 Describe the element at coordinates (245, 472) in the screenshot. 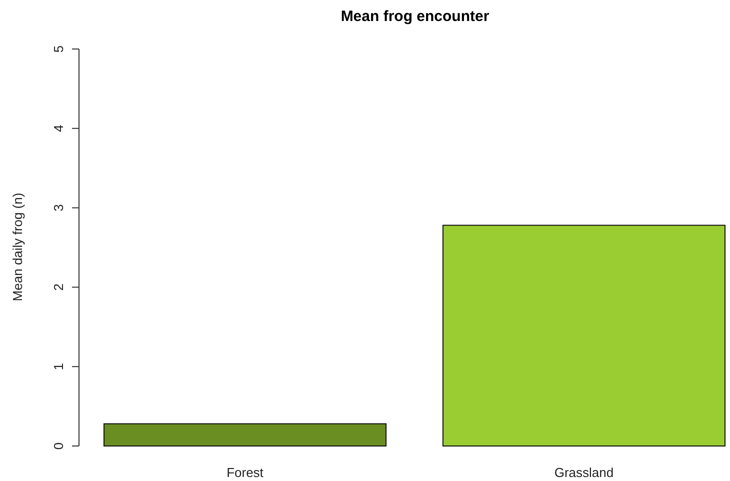

I see `x-tick-label: Forest` at that location.